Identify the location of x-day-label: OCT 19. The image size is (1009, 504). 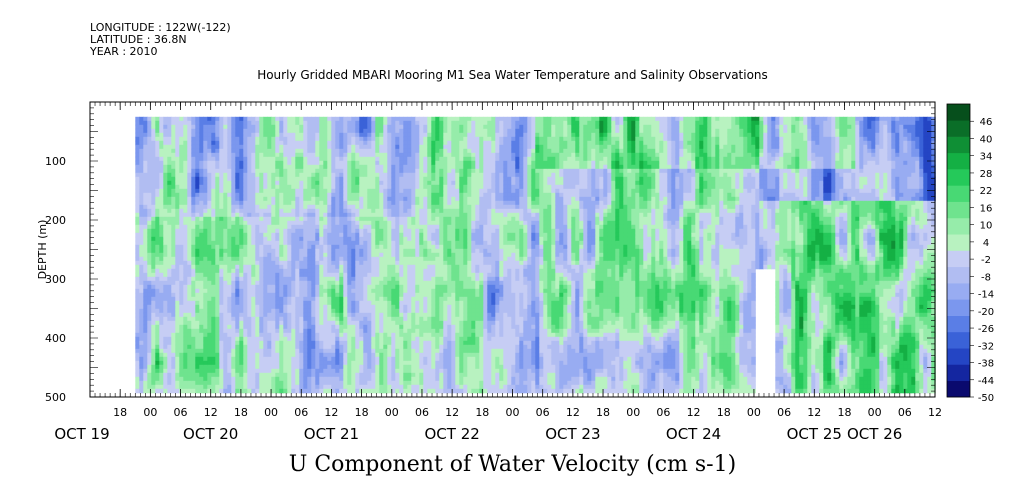
(81, 434).